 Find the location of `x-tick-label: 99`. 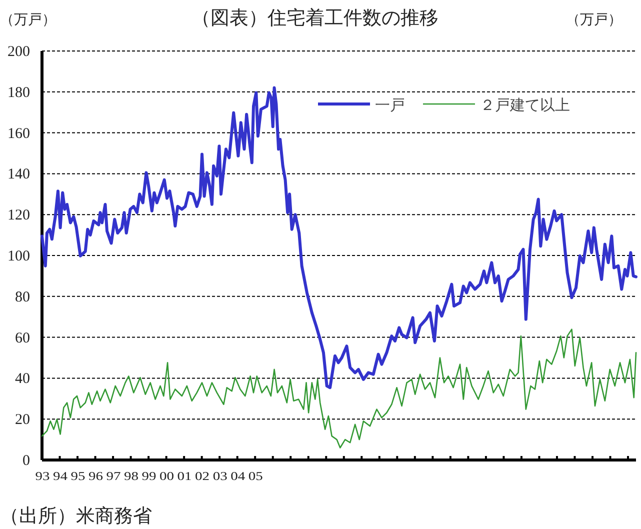

x-tick-label: 99 is located at coordinates (149, 476).